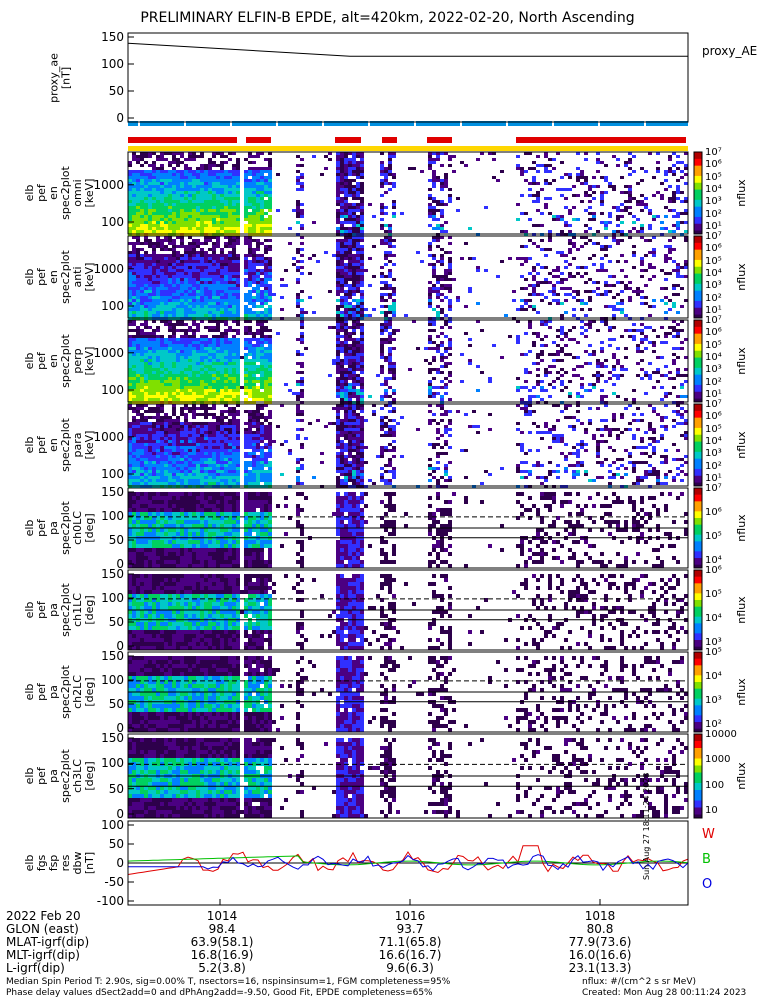 Image resolution: width=775 pixels, height=1000 pixels. What do you see at coordinates (408, 778) in the screenshot?
I see `pitch-angle-pa3` at bounding box center [408, 778].